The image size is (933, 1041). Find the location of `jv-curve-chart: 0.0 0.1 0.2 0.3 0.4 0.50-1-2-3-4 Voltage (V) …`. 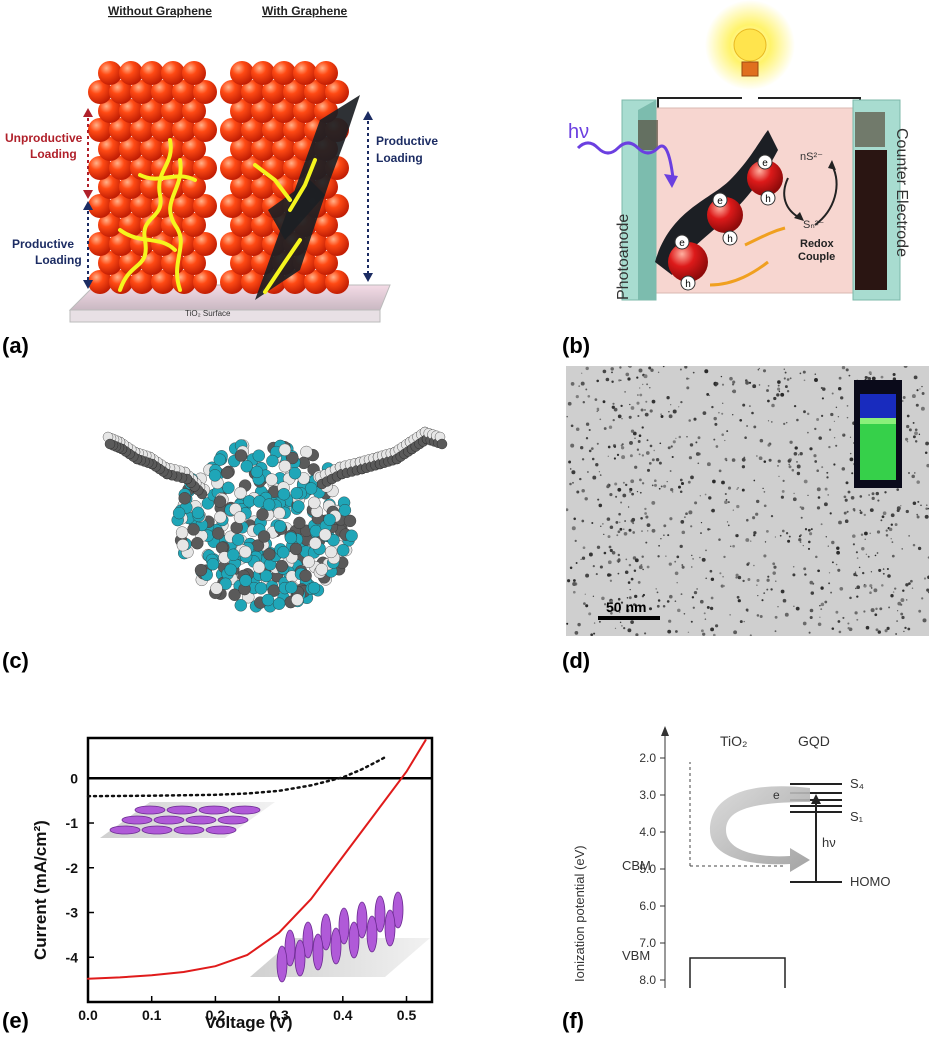

jv-curve-chart: 0.0 0.1 0.2 0.3 0.4 0.50-1-2-3-4 Voltage (V) … is located at coordinates (232, 884).